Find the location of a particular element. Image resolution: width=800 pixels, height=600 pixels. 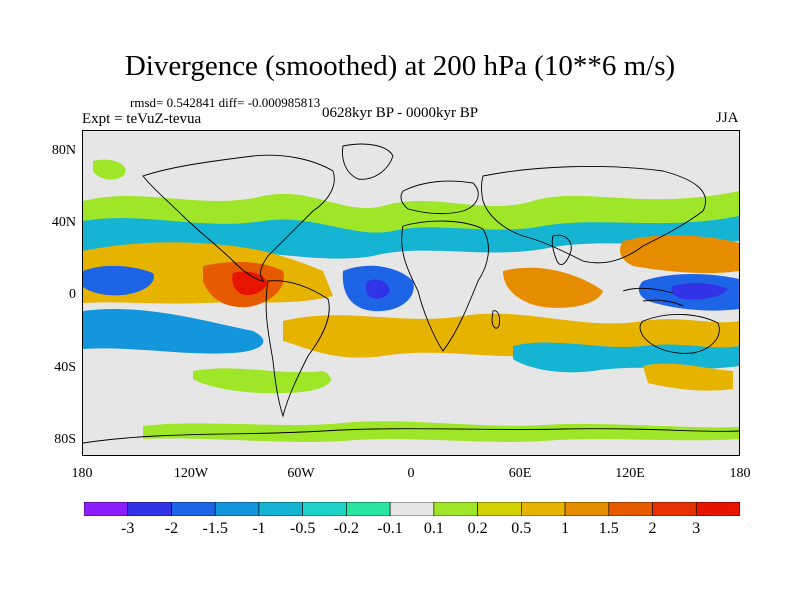

field-orange-asia is located at coordinates (679, 254).